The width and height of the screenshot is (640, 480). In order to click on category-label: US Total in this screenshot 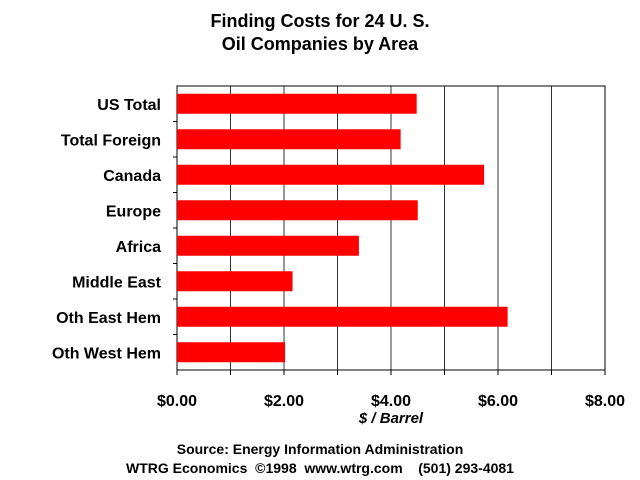, I will do `click(129, 105)`.